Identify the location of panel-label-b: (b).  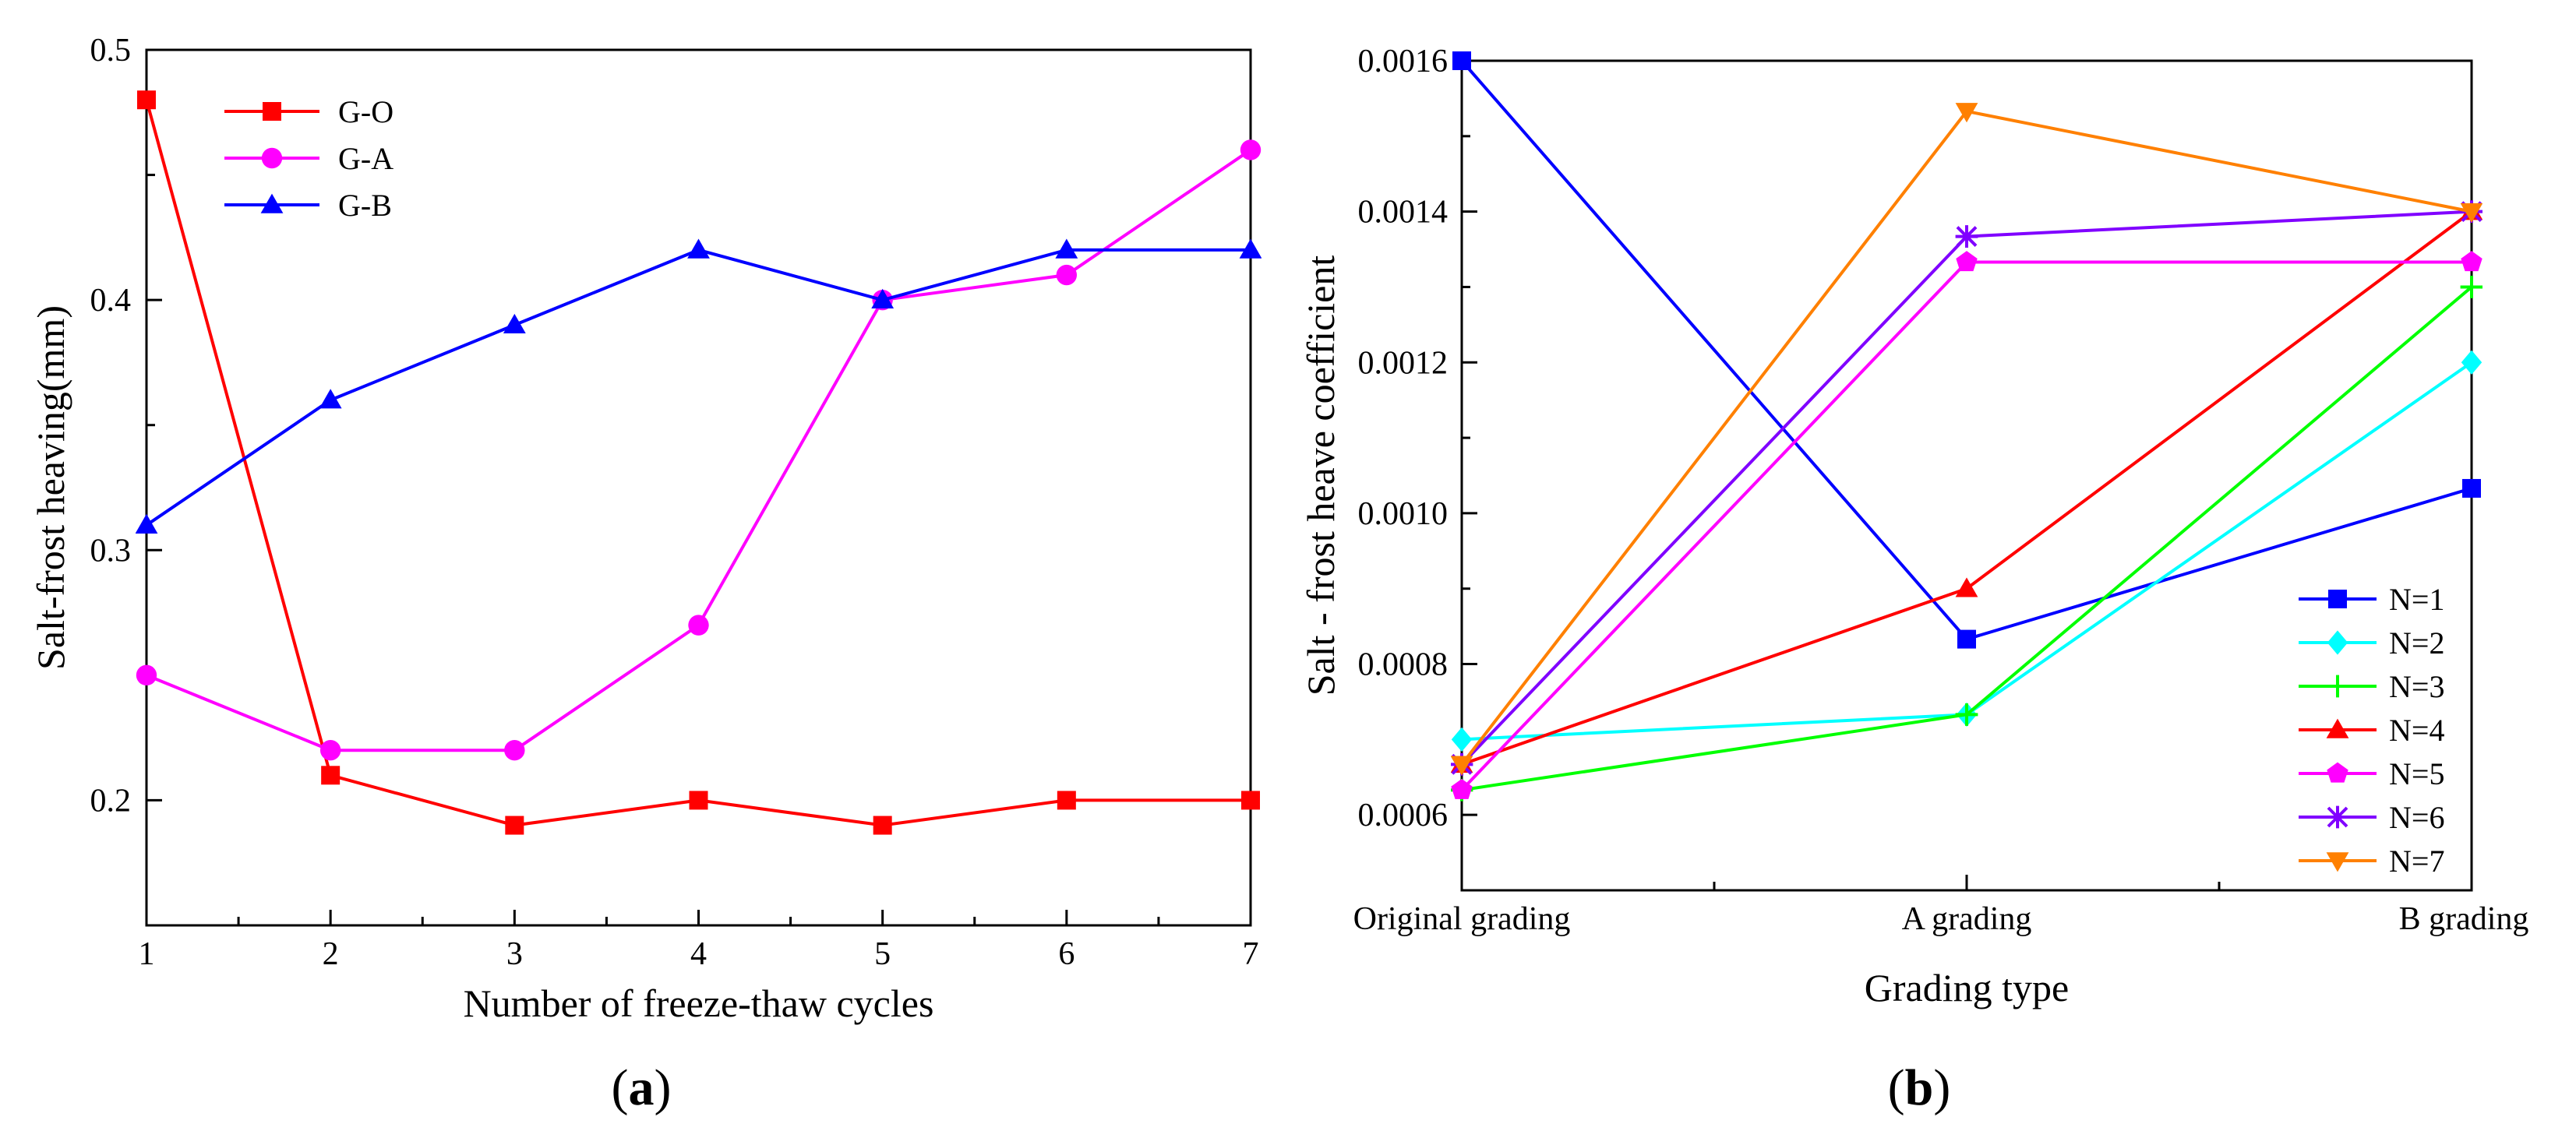
(1919, 1087).